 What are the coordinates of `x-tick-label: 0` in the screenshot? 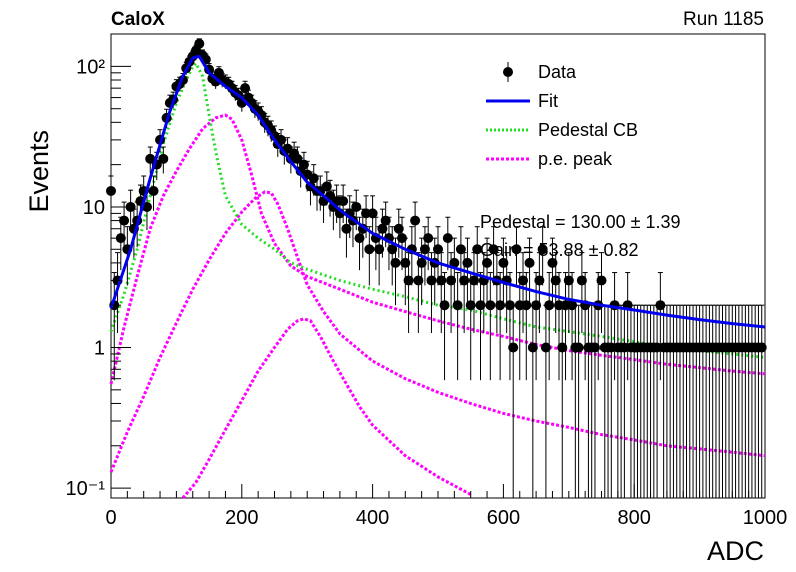 It's located at (110, 518).